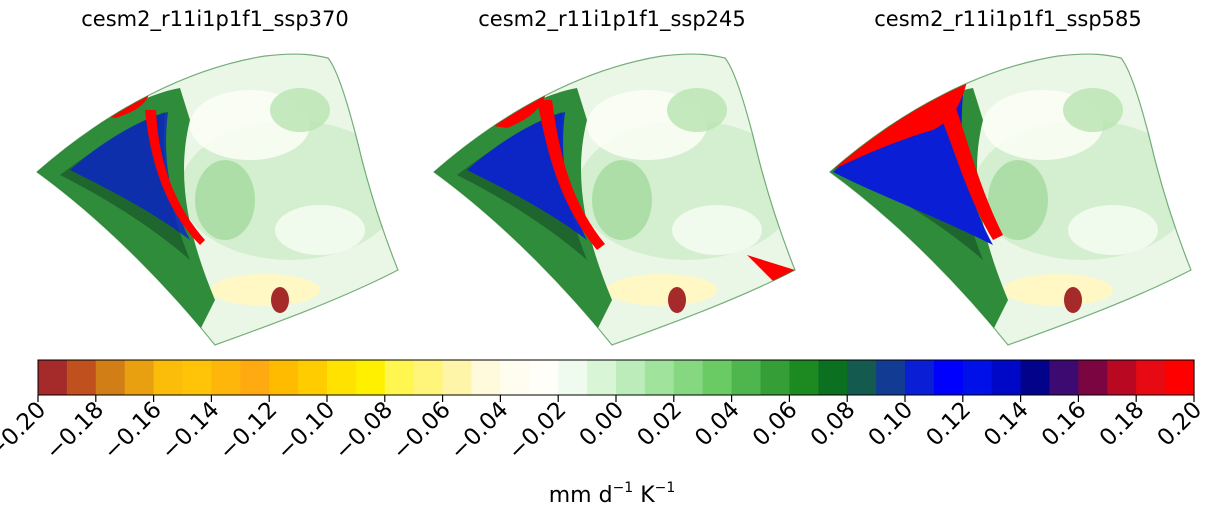 The width and height of the screenshot is (1225, 510). What do you see at coordinates (306, 431) in the screenshot?
I see `colorbar-tick-label: −0.10` at bounding box center [306, 431].